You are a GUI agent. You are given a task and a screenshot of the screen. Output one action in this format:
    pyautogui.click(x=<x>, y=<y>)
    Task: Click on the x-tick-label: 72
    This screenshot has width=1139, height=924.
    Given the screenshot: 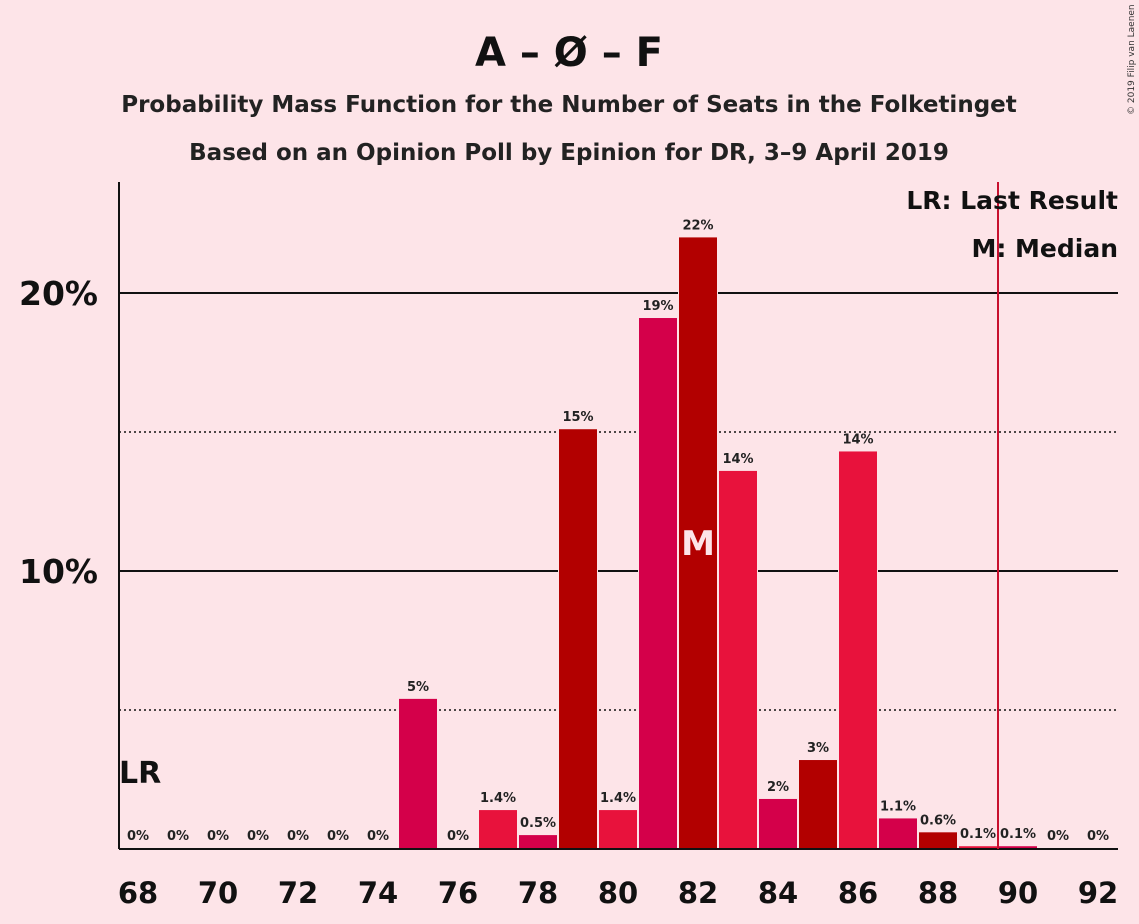 What is the action you would take?
    pyautogui.click(x=298, y=893)
    